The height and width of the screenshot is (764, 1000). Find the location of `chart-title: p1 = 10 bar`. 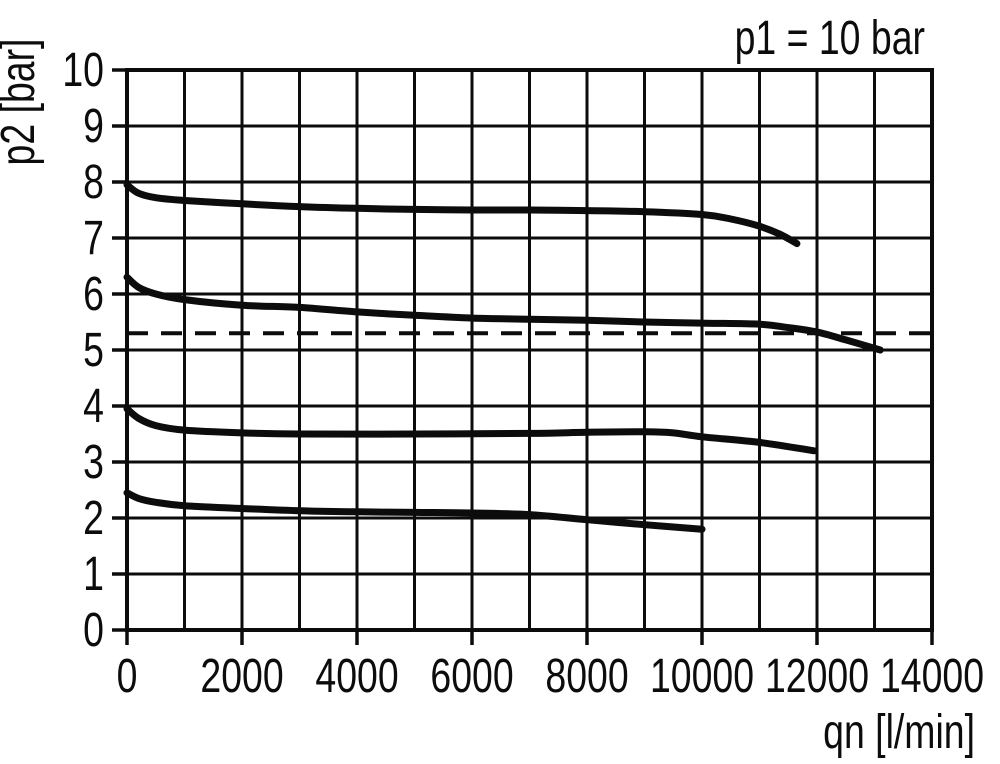

chart-title: p1 = 10 bar is located at coordinates (830, 39).